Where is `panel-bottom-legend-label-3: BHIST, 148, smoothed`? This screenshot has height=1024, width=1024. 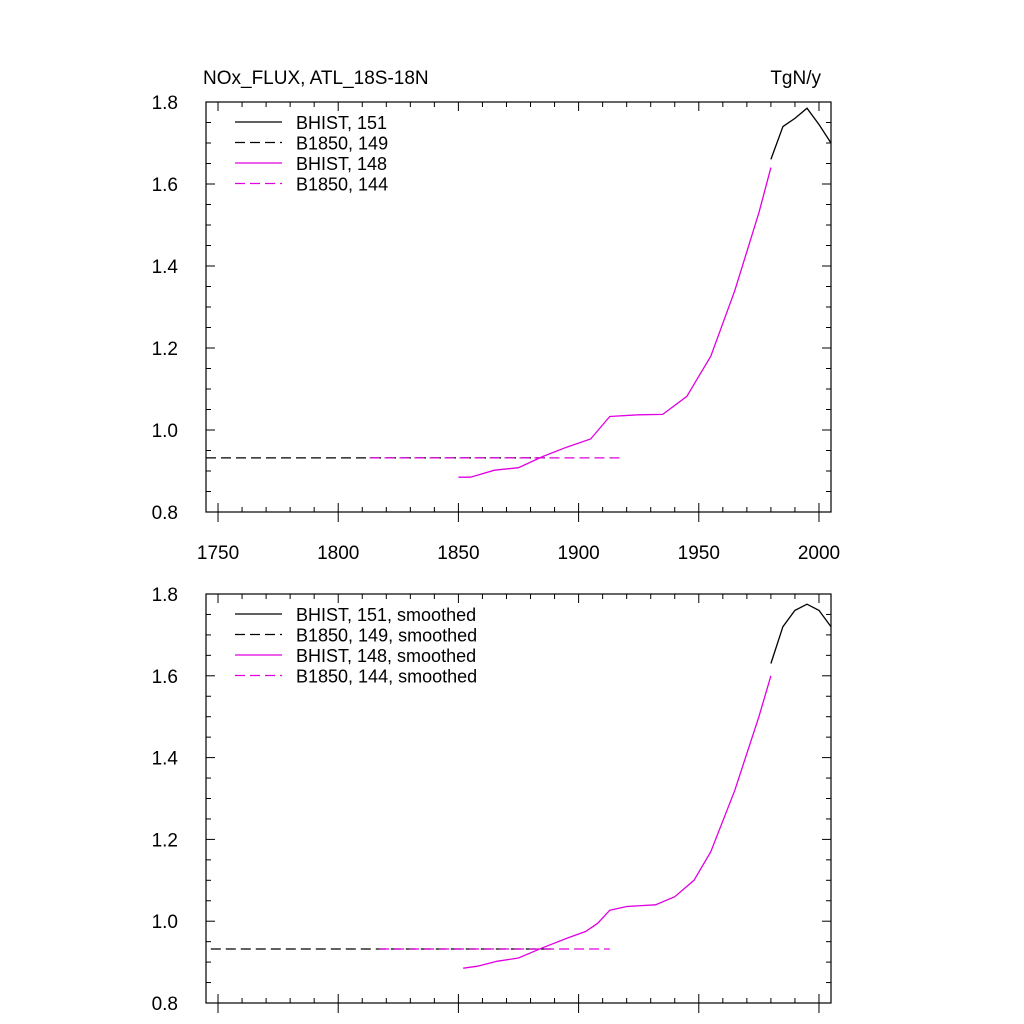
panel-bottom-legend-label-3: BHIST, 148, smoothed is located at coordinates (386, 656).